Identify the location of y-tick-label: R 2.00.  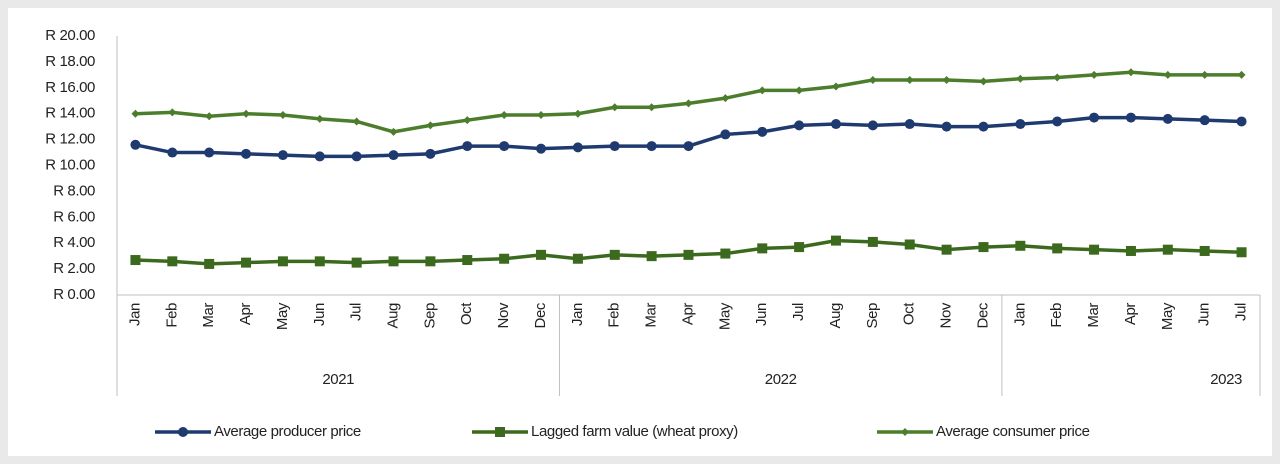
(74, 268).